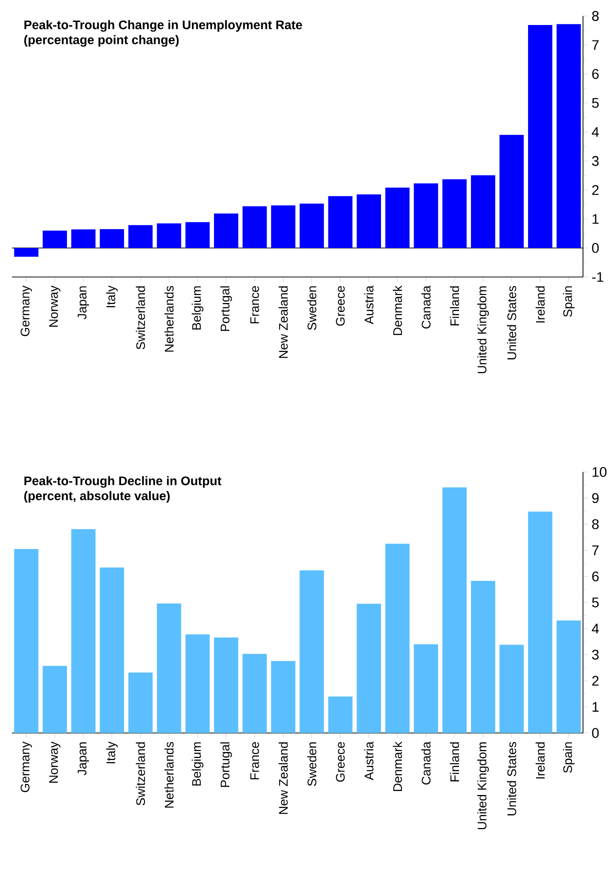  I want to click on y-tick-label: -1, so click(598, 277).